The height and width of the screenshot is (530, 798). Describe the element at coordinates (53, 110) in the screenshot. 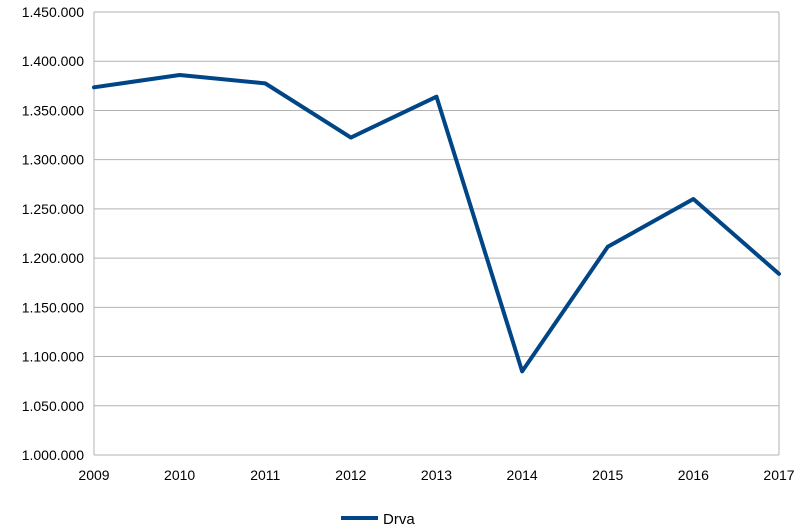

I see `y-tick-label: 1.350.000` at that location.